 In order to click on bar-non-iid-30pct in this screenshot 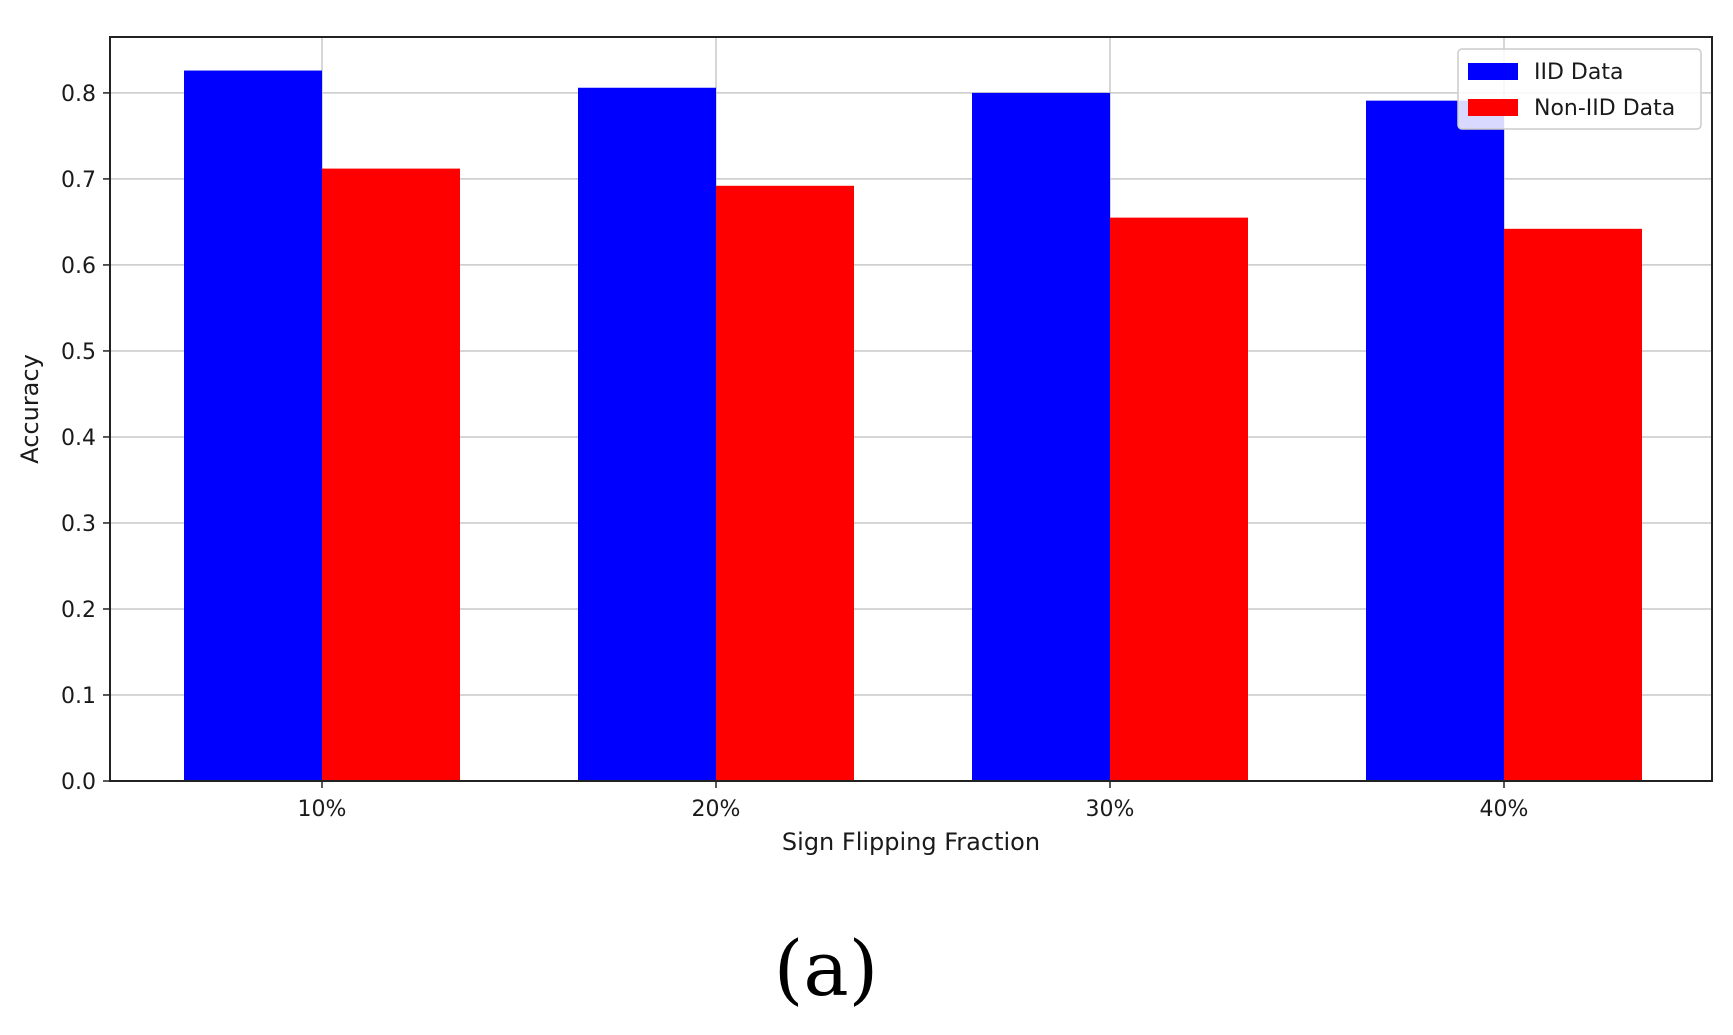, I will do `click(1179, 499)`.